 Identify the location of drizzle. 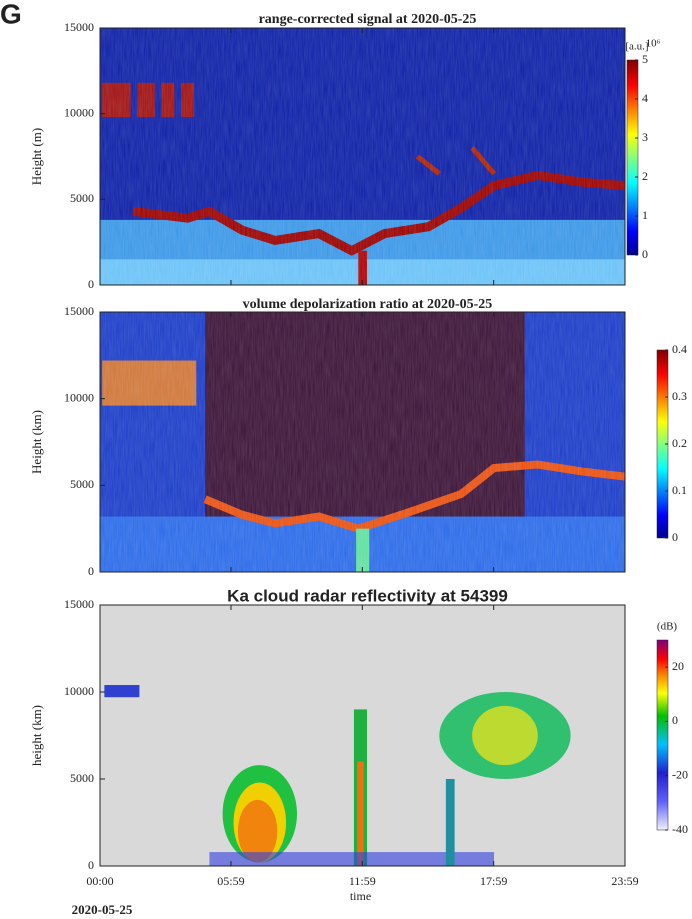
(352, 859).